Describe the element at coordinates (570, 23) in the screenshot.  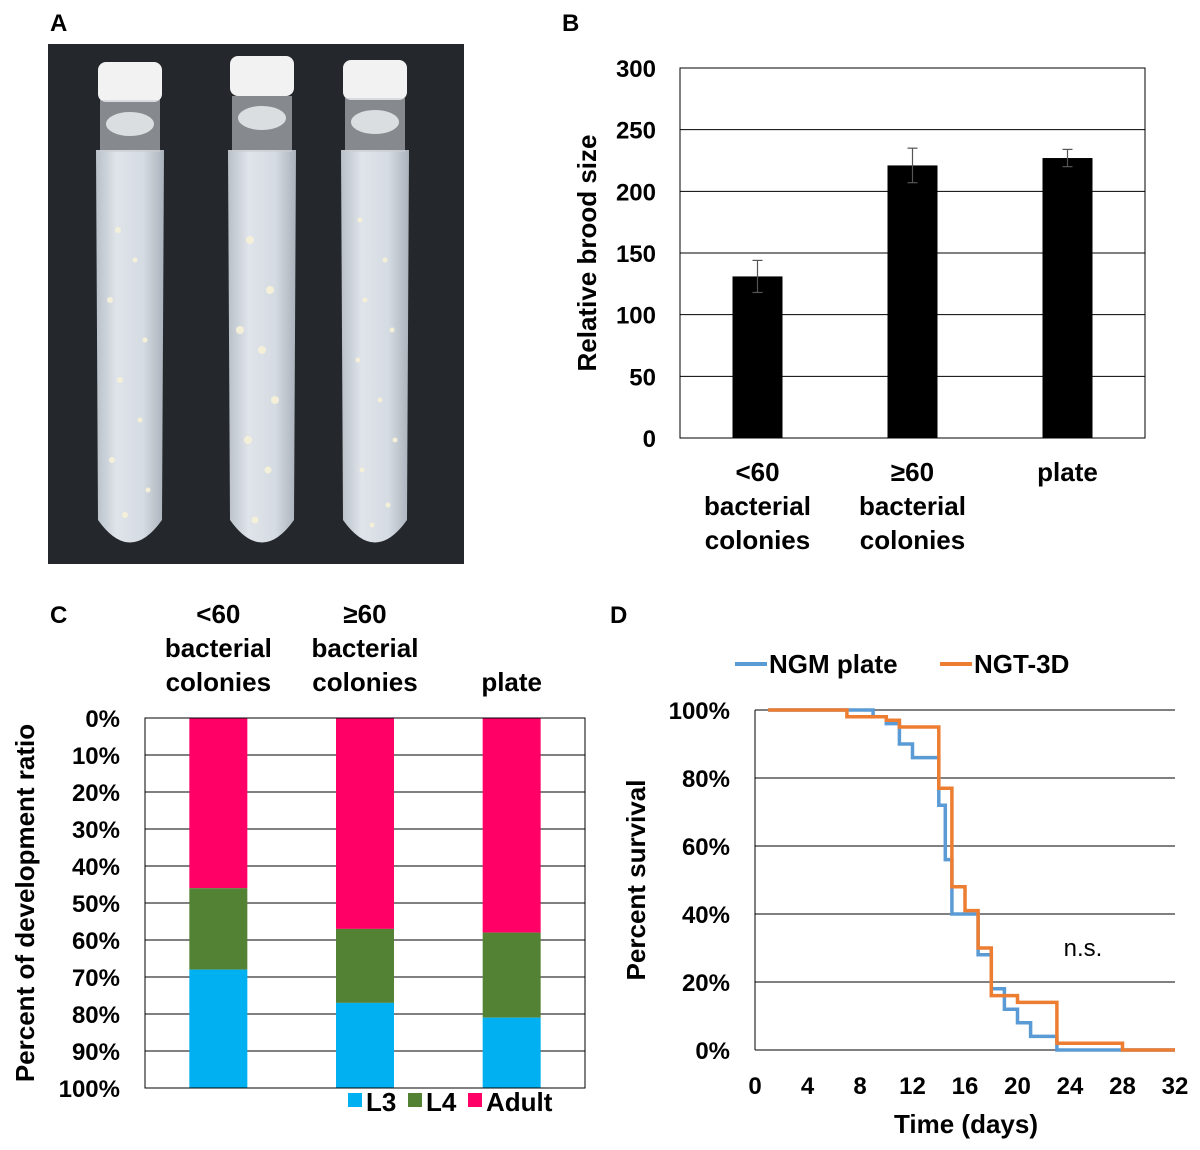
I see `panel-label-b: B` at that location.